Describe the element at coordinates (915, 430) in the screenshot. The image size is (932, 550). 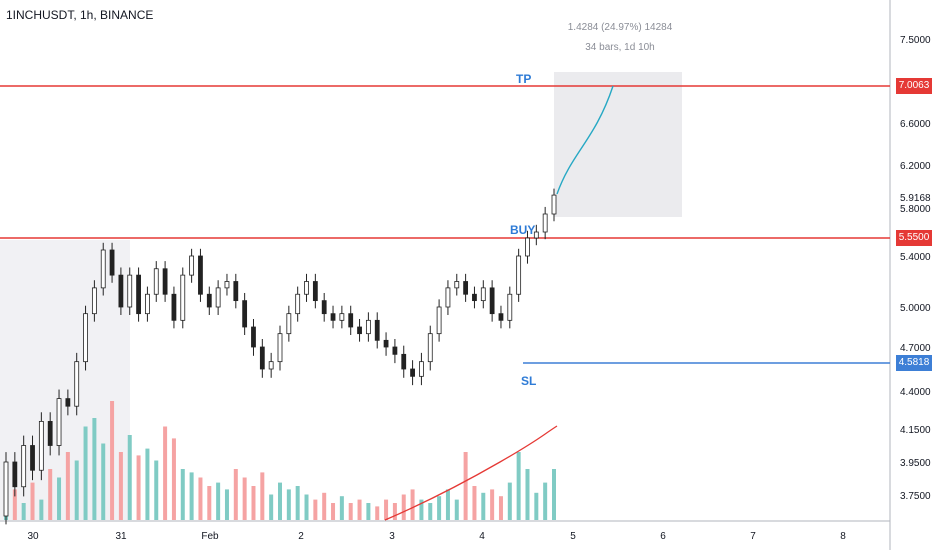
I see `y-tick: 4.1500` at that location.